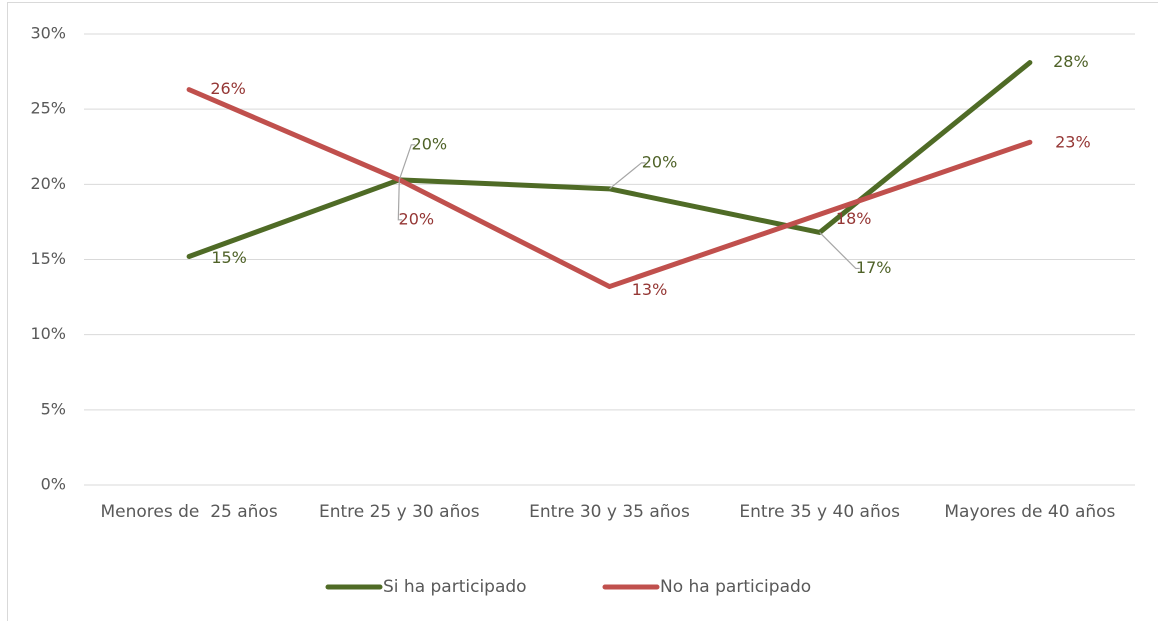 This screenshot has width=1158, height=625. Describe the element at coordinates (820, 512) in the screenshot. I see `x-tick-label: Entre 35 y 40 años` at that location.